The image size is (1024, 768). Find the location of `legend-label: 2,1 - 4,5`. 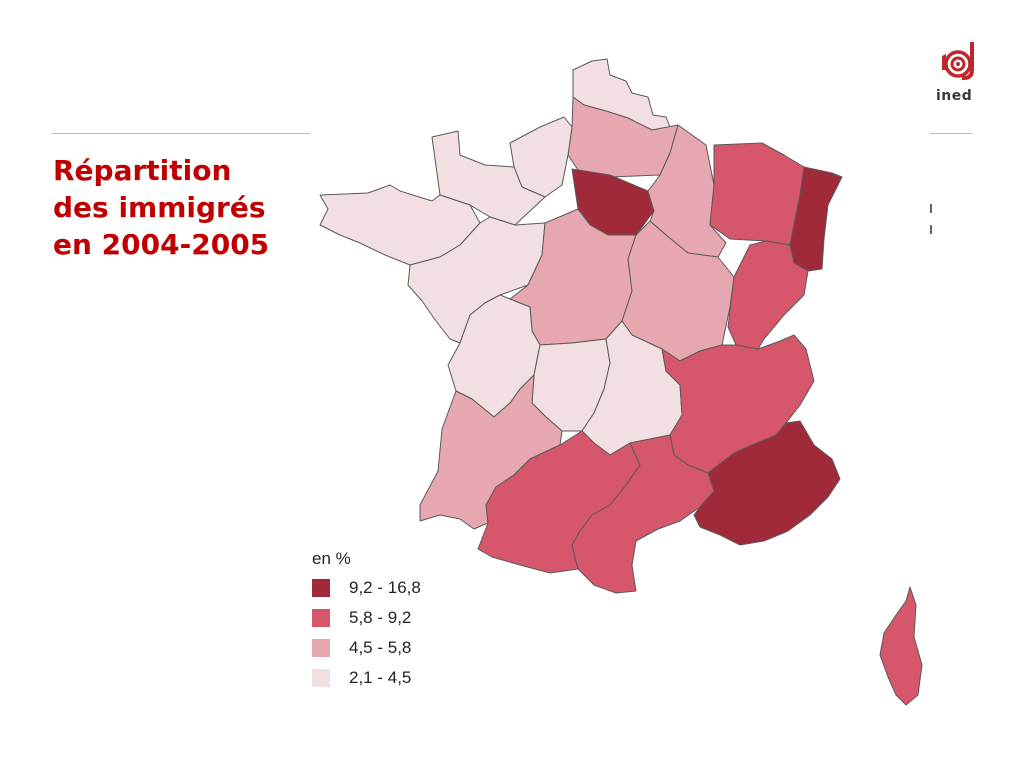

legend-label: 2,1 - 4,5 is located at coordinates (380, 677).